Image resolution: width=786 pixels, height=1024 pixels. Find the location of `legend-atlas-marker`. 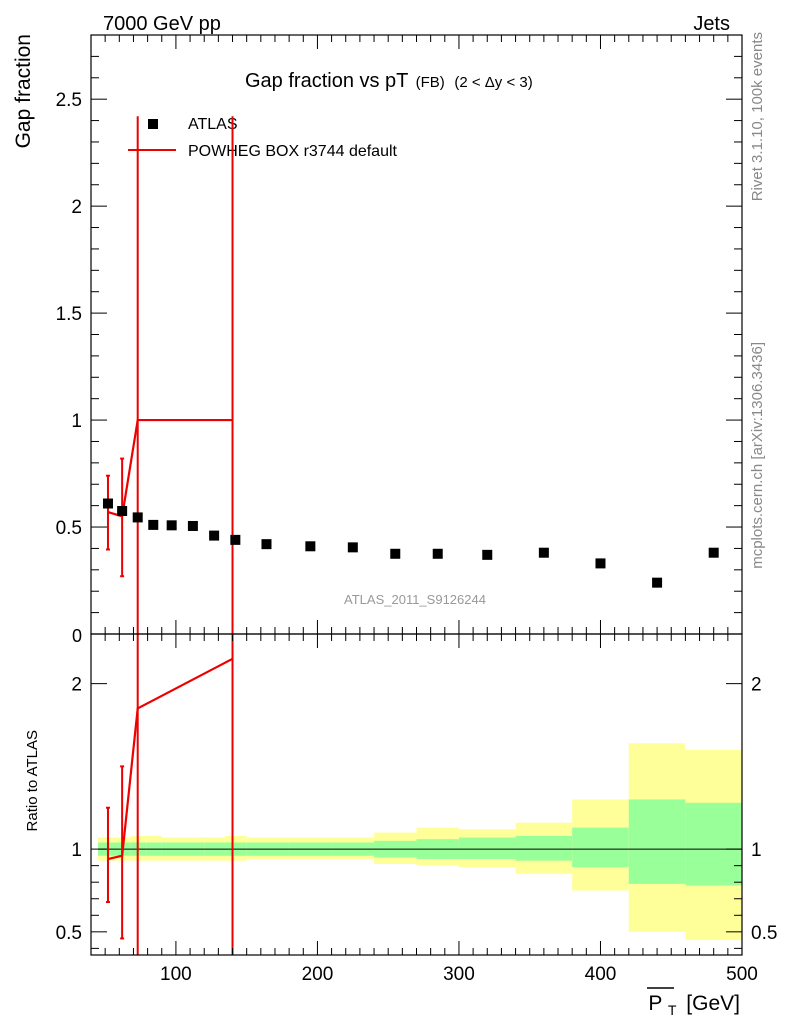

legend-atlas-marker is located at coordinates (153, 124).